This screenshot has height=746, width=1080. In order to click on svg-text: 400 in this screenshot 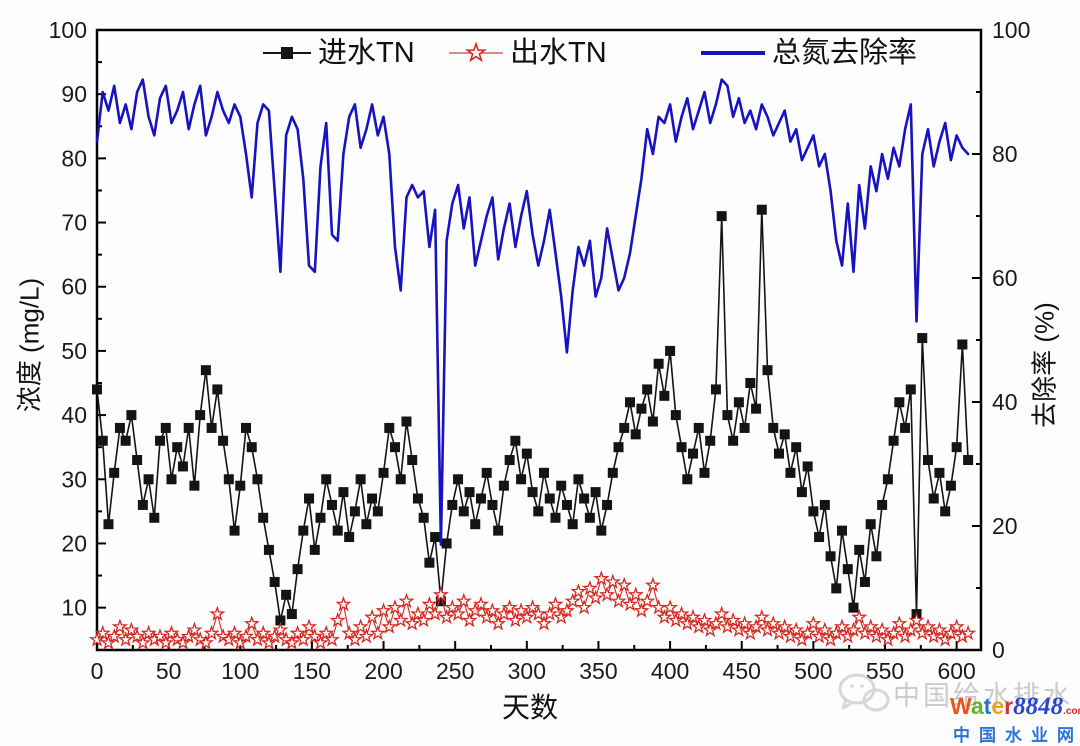, I will do `click(670, 671)`.